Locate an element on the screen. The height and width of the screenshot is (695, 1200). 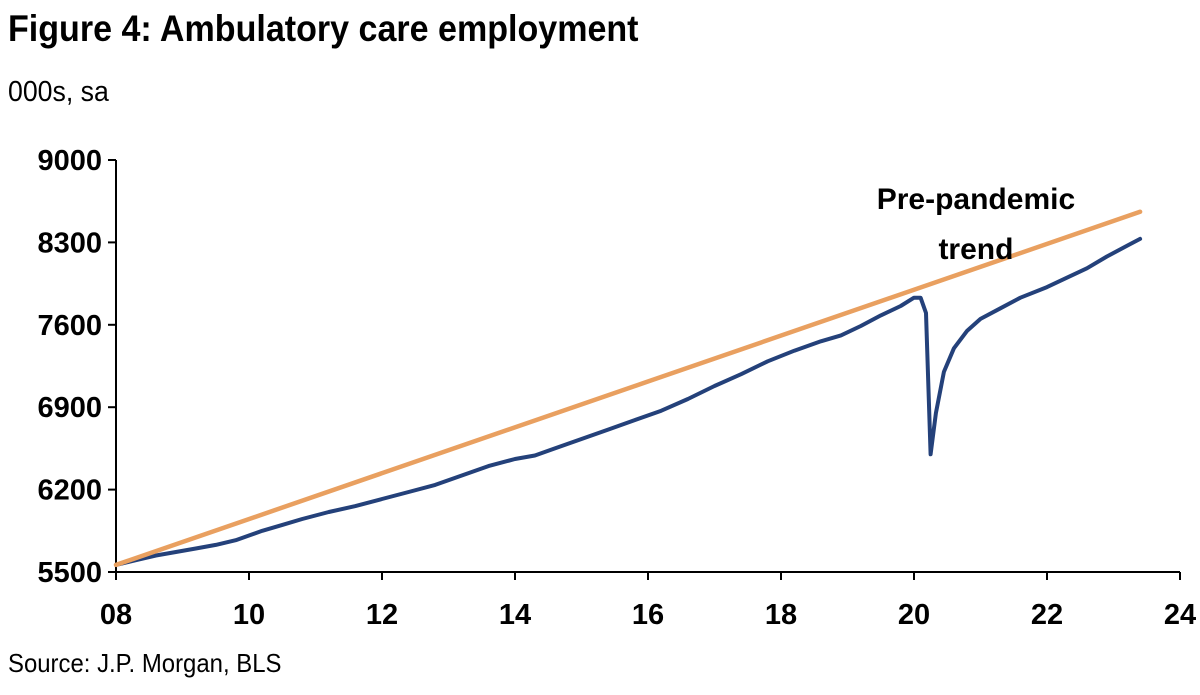
x-tick-label: 18 is located at coordinates (781, 615).